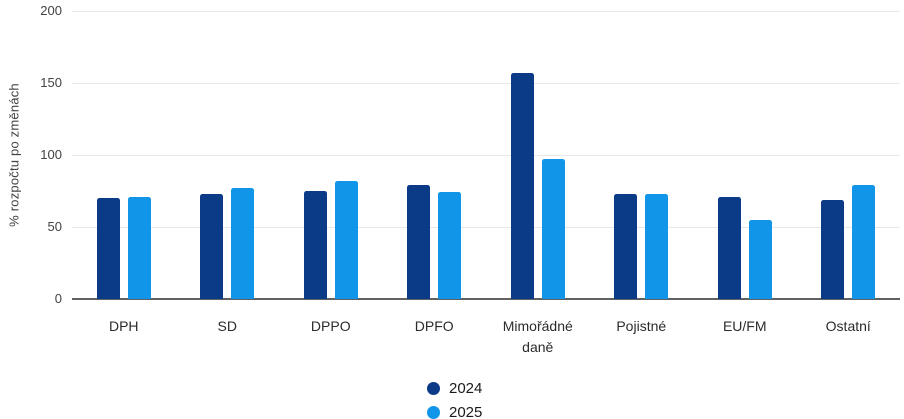 This screenshot has height=419, width=904. I want to click on x-tick-text: DPPO, so click(330, 326).